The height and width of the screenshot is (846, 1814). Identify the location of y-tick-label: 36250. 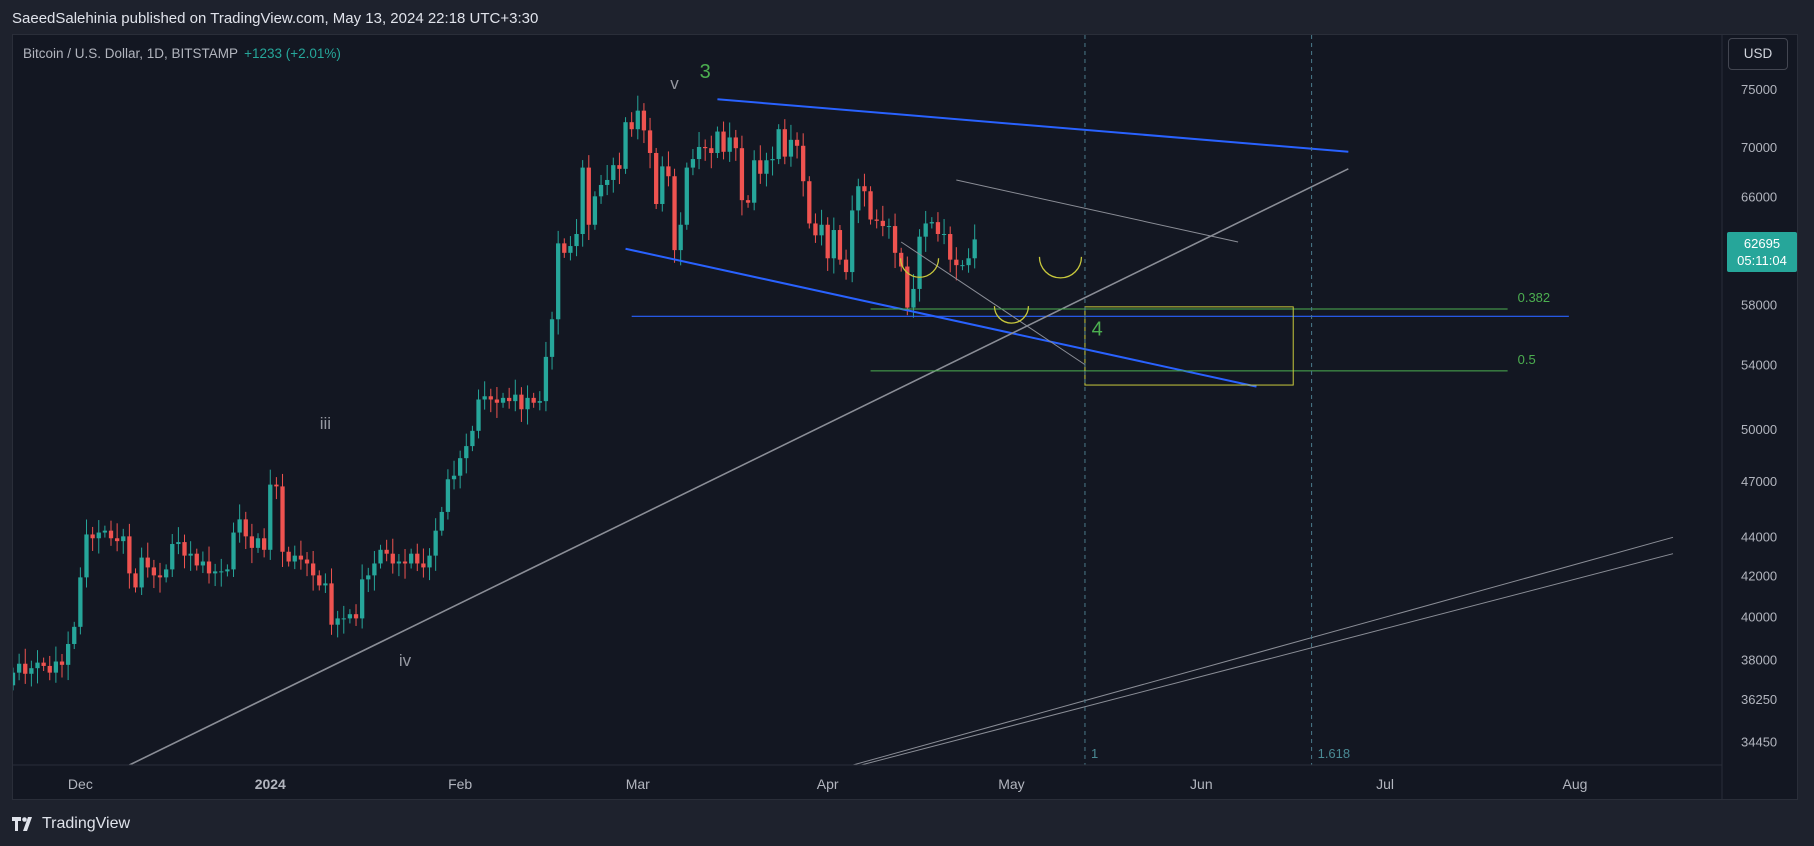
(1759, 699).